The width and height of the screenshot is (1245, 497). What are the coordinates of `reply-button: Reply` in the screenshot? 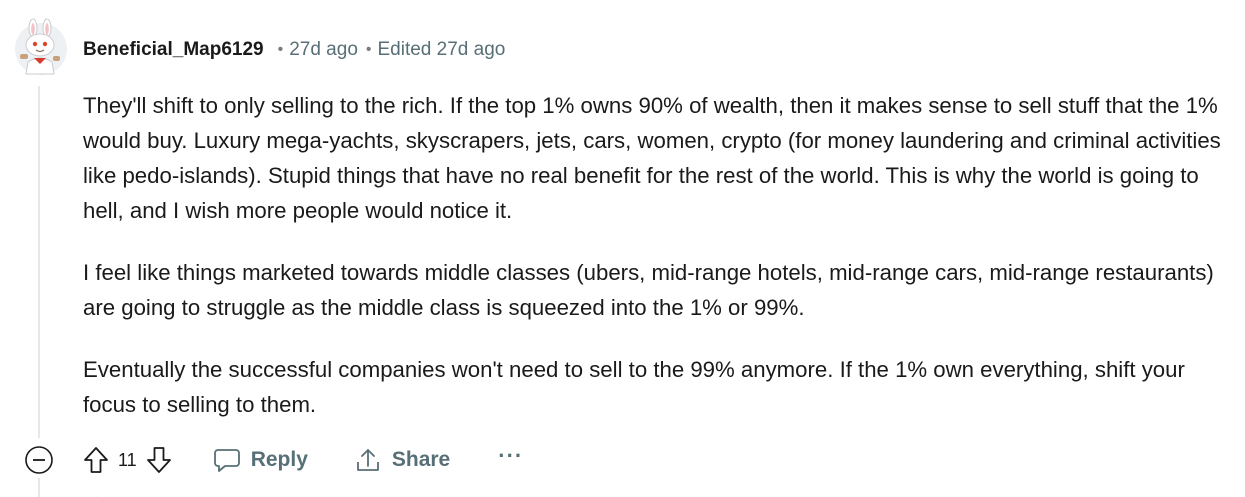 It's located at (260, 460).